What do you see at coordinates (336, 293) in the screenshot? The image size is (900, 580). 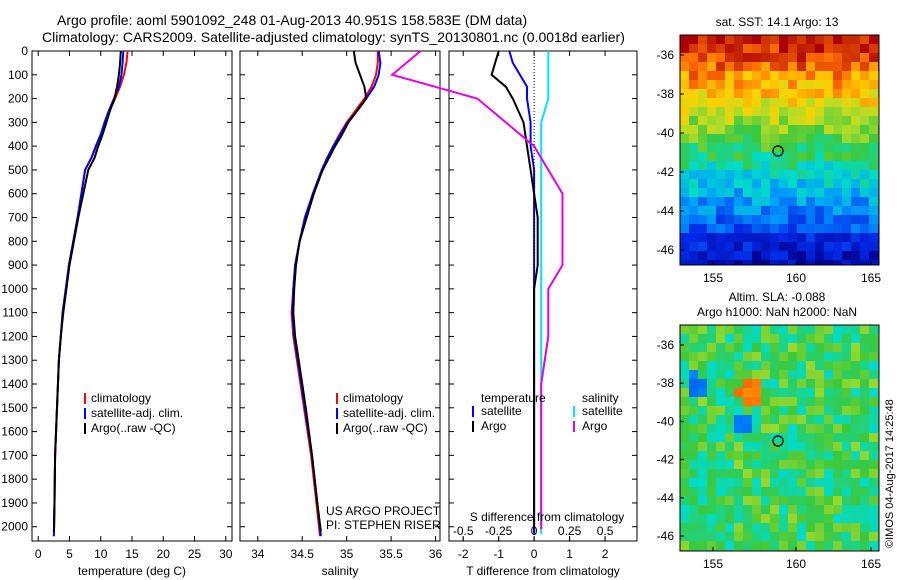 I see `series-satellite-adj-clim-` at bounding box center [336, 293].